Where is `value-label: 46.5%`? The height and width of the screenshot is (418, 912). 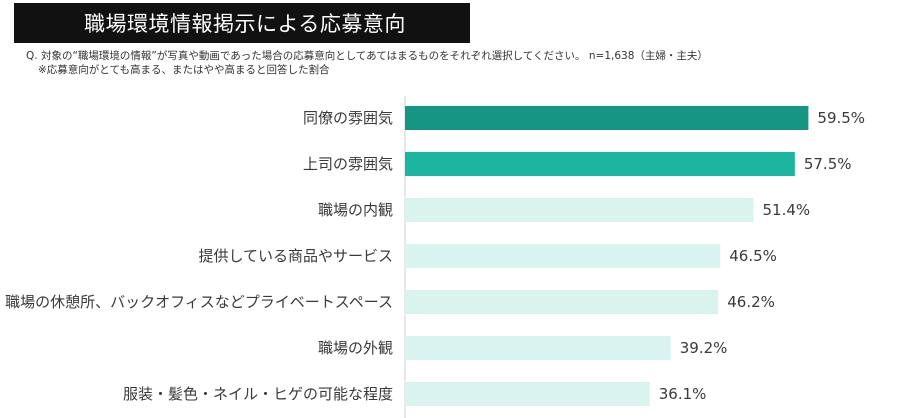
value-label: 46.5% is located at coordinates (753, 256).